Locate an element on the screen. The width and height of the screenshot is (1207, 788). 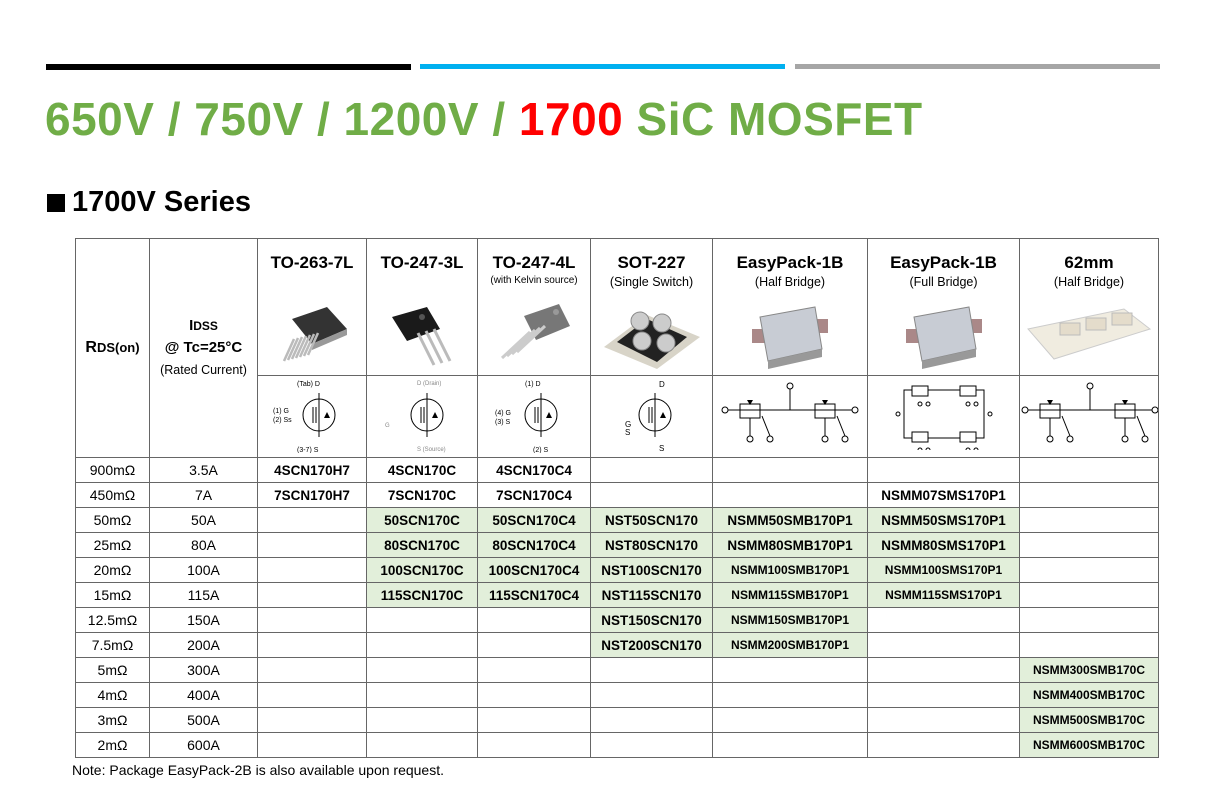
bullet-square-icon is located at coordinates (56, 202).